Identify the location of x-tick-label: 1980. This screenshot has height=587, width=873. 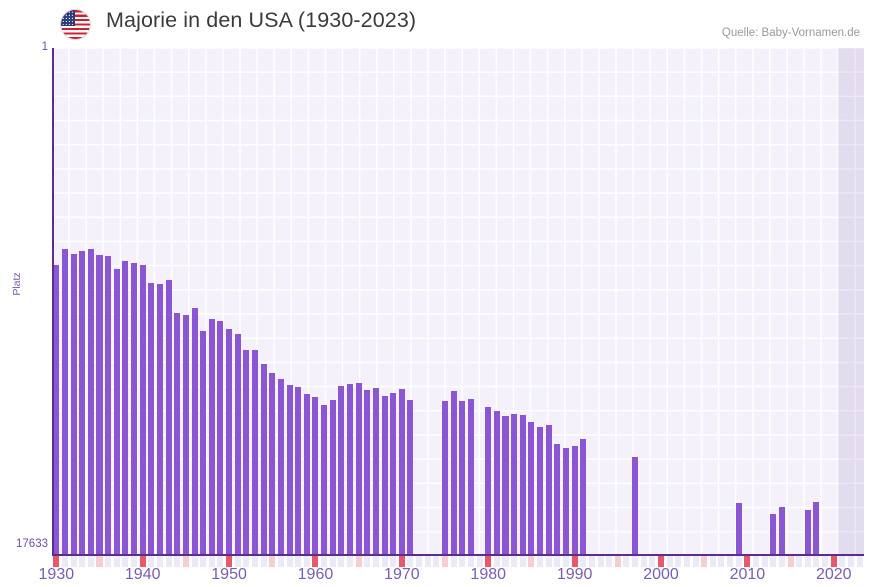
(488, 574).